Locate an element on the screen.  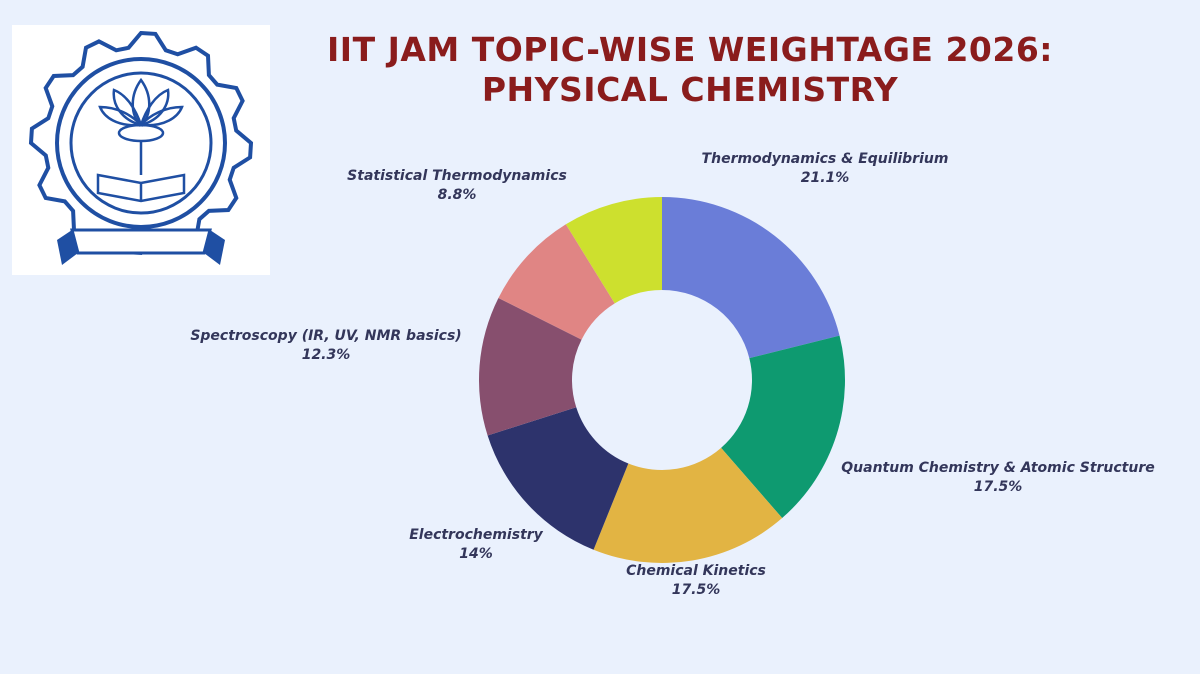
title-line-2: PHYSICAL CHEMISTRY is located at coordinates (690, 89).